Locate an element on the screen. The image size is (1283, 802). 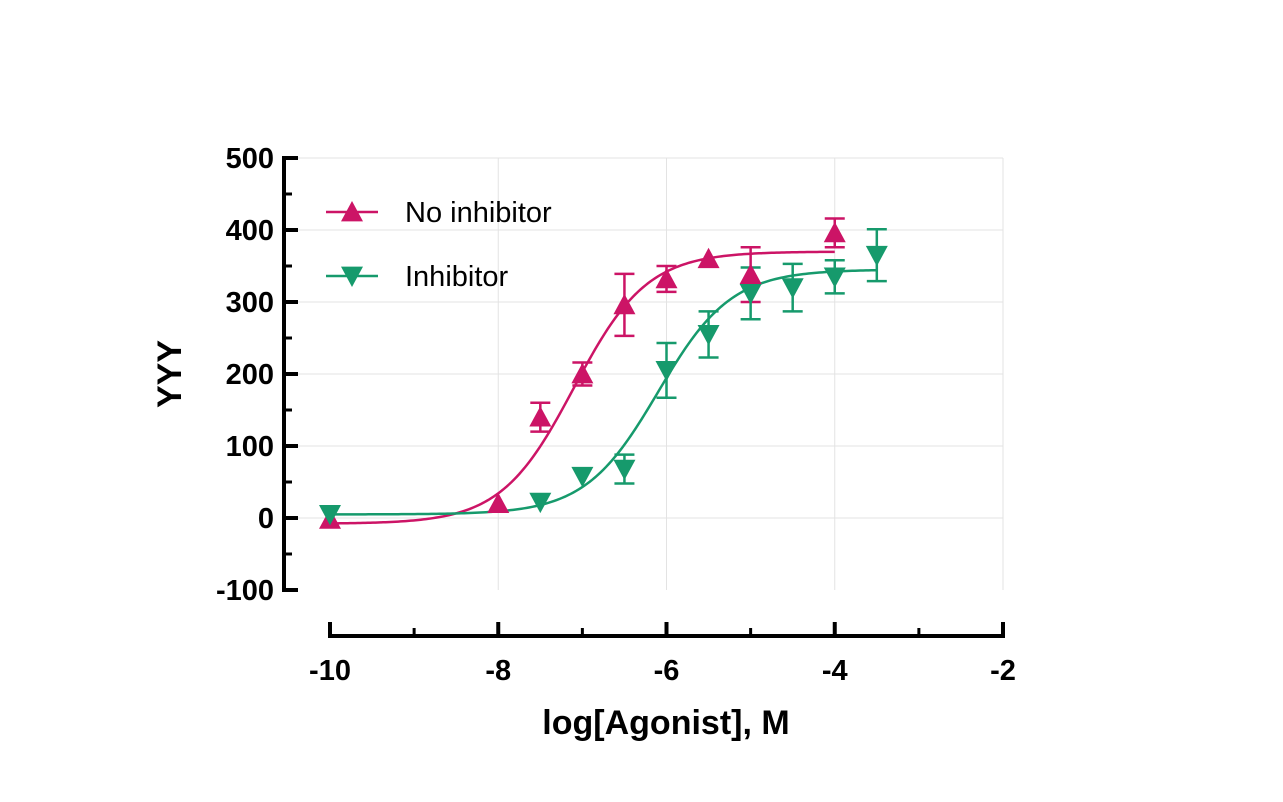
y-tick-label: 200 is located at coordinates (250, 375).